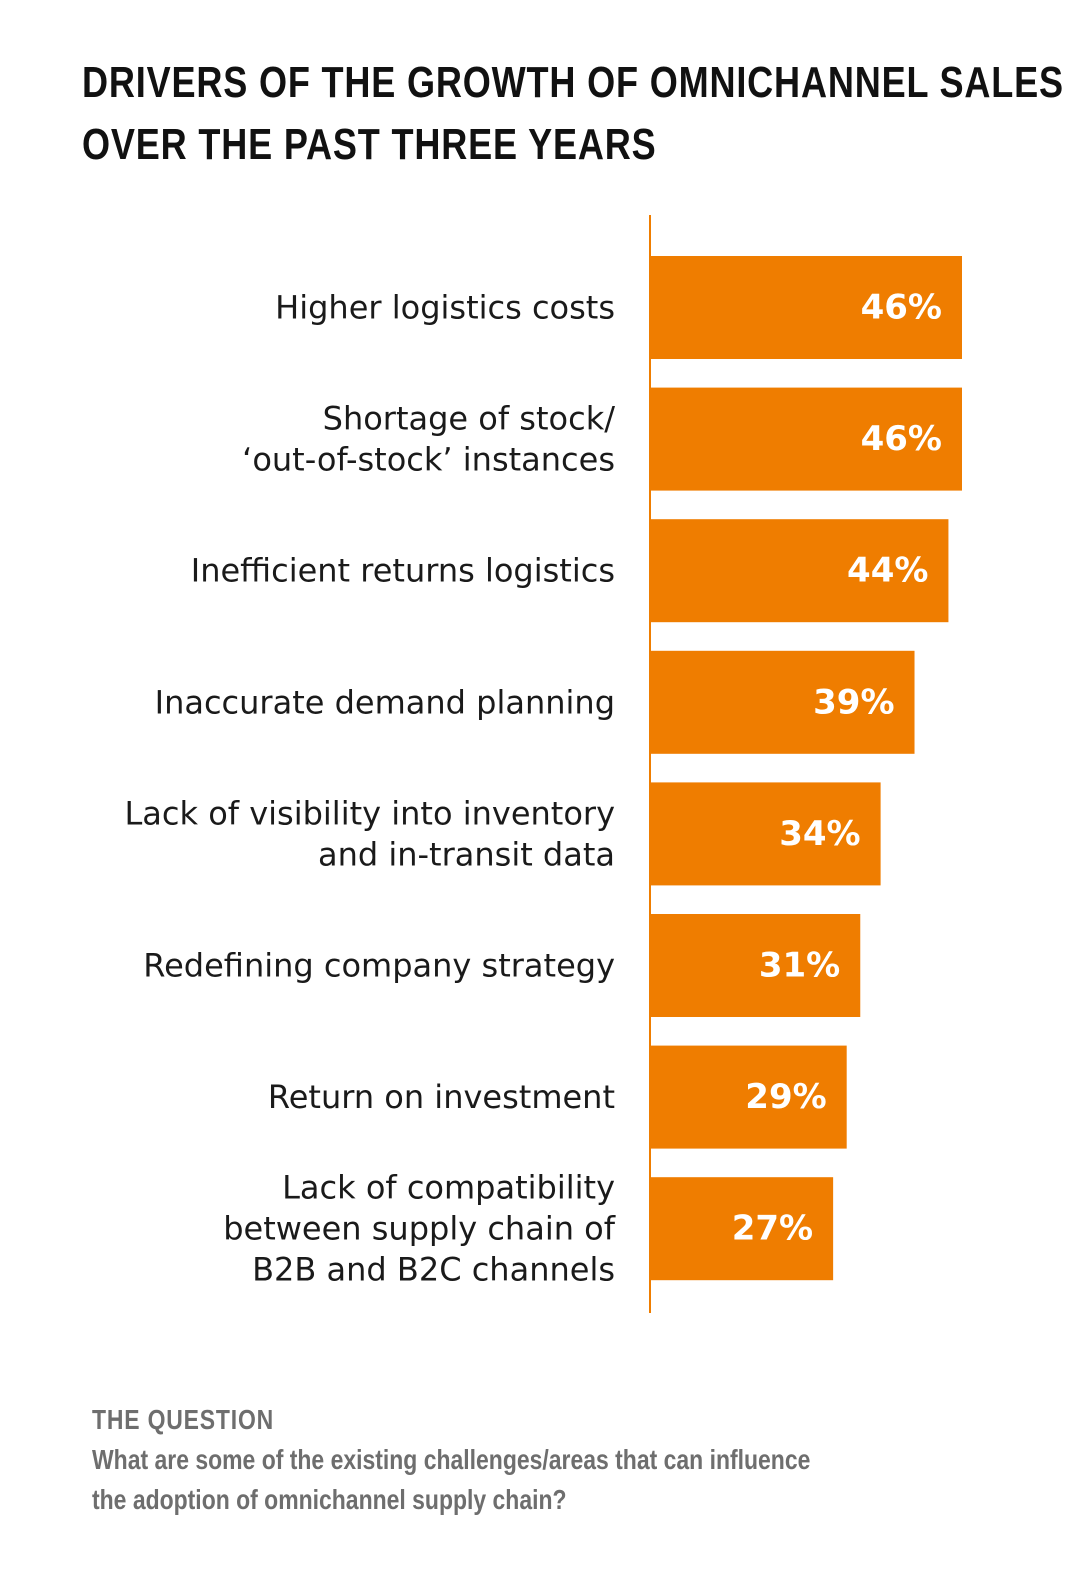 The height and width of the screenshot is (1590, 1080). Describe the element at coordinates (448, 1188) in the screenshot. I see `category-label-line: Lack of compatibility` at that location.